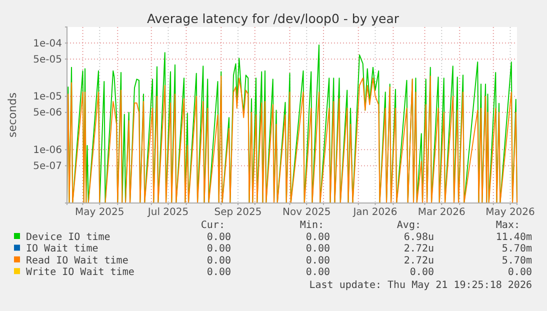 Image resolution: width=547 pixels, height=311 pixels. I want to click on legend-label: Device IO time, so click(68, 237).